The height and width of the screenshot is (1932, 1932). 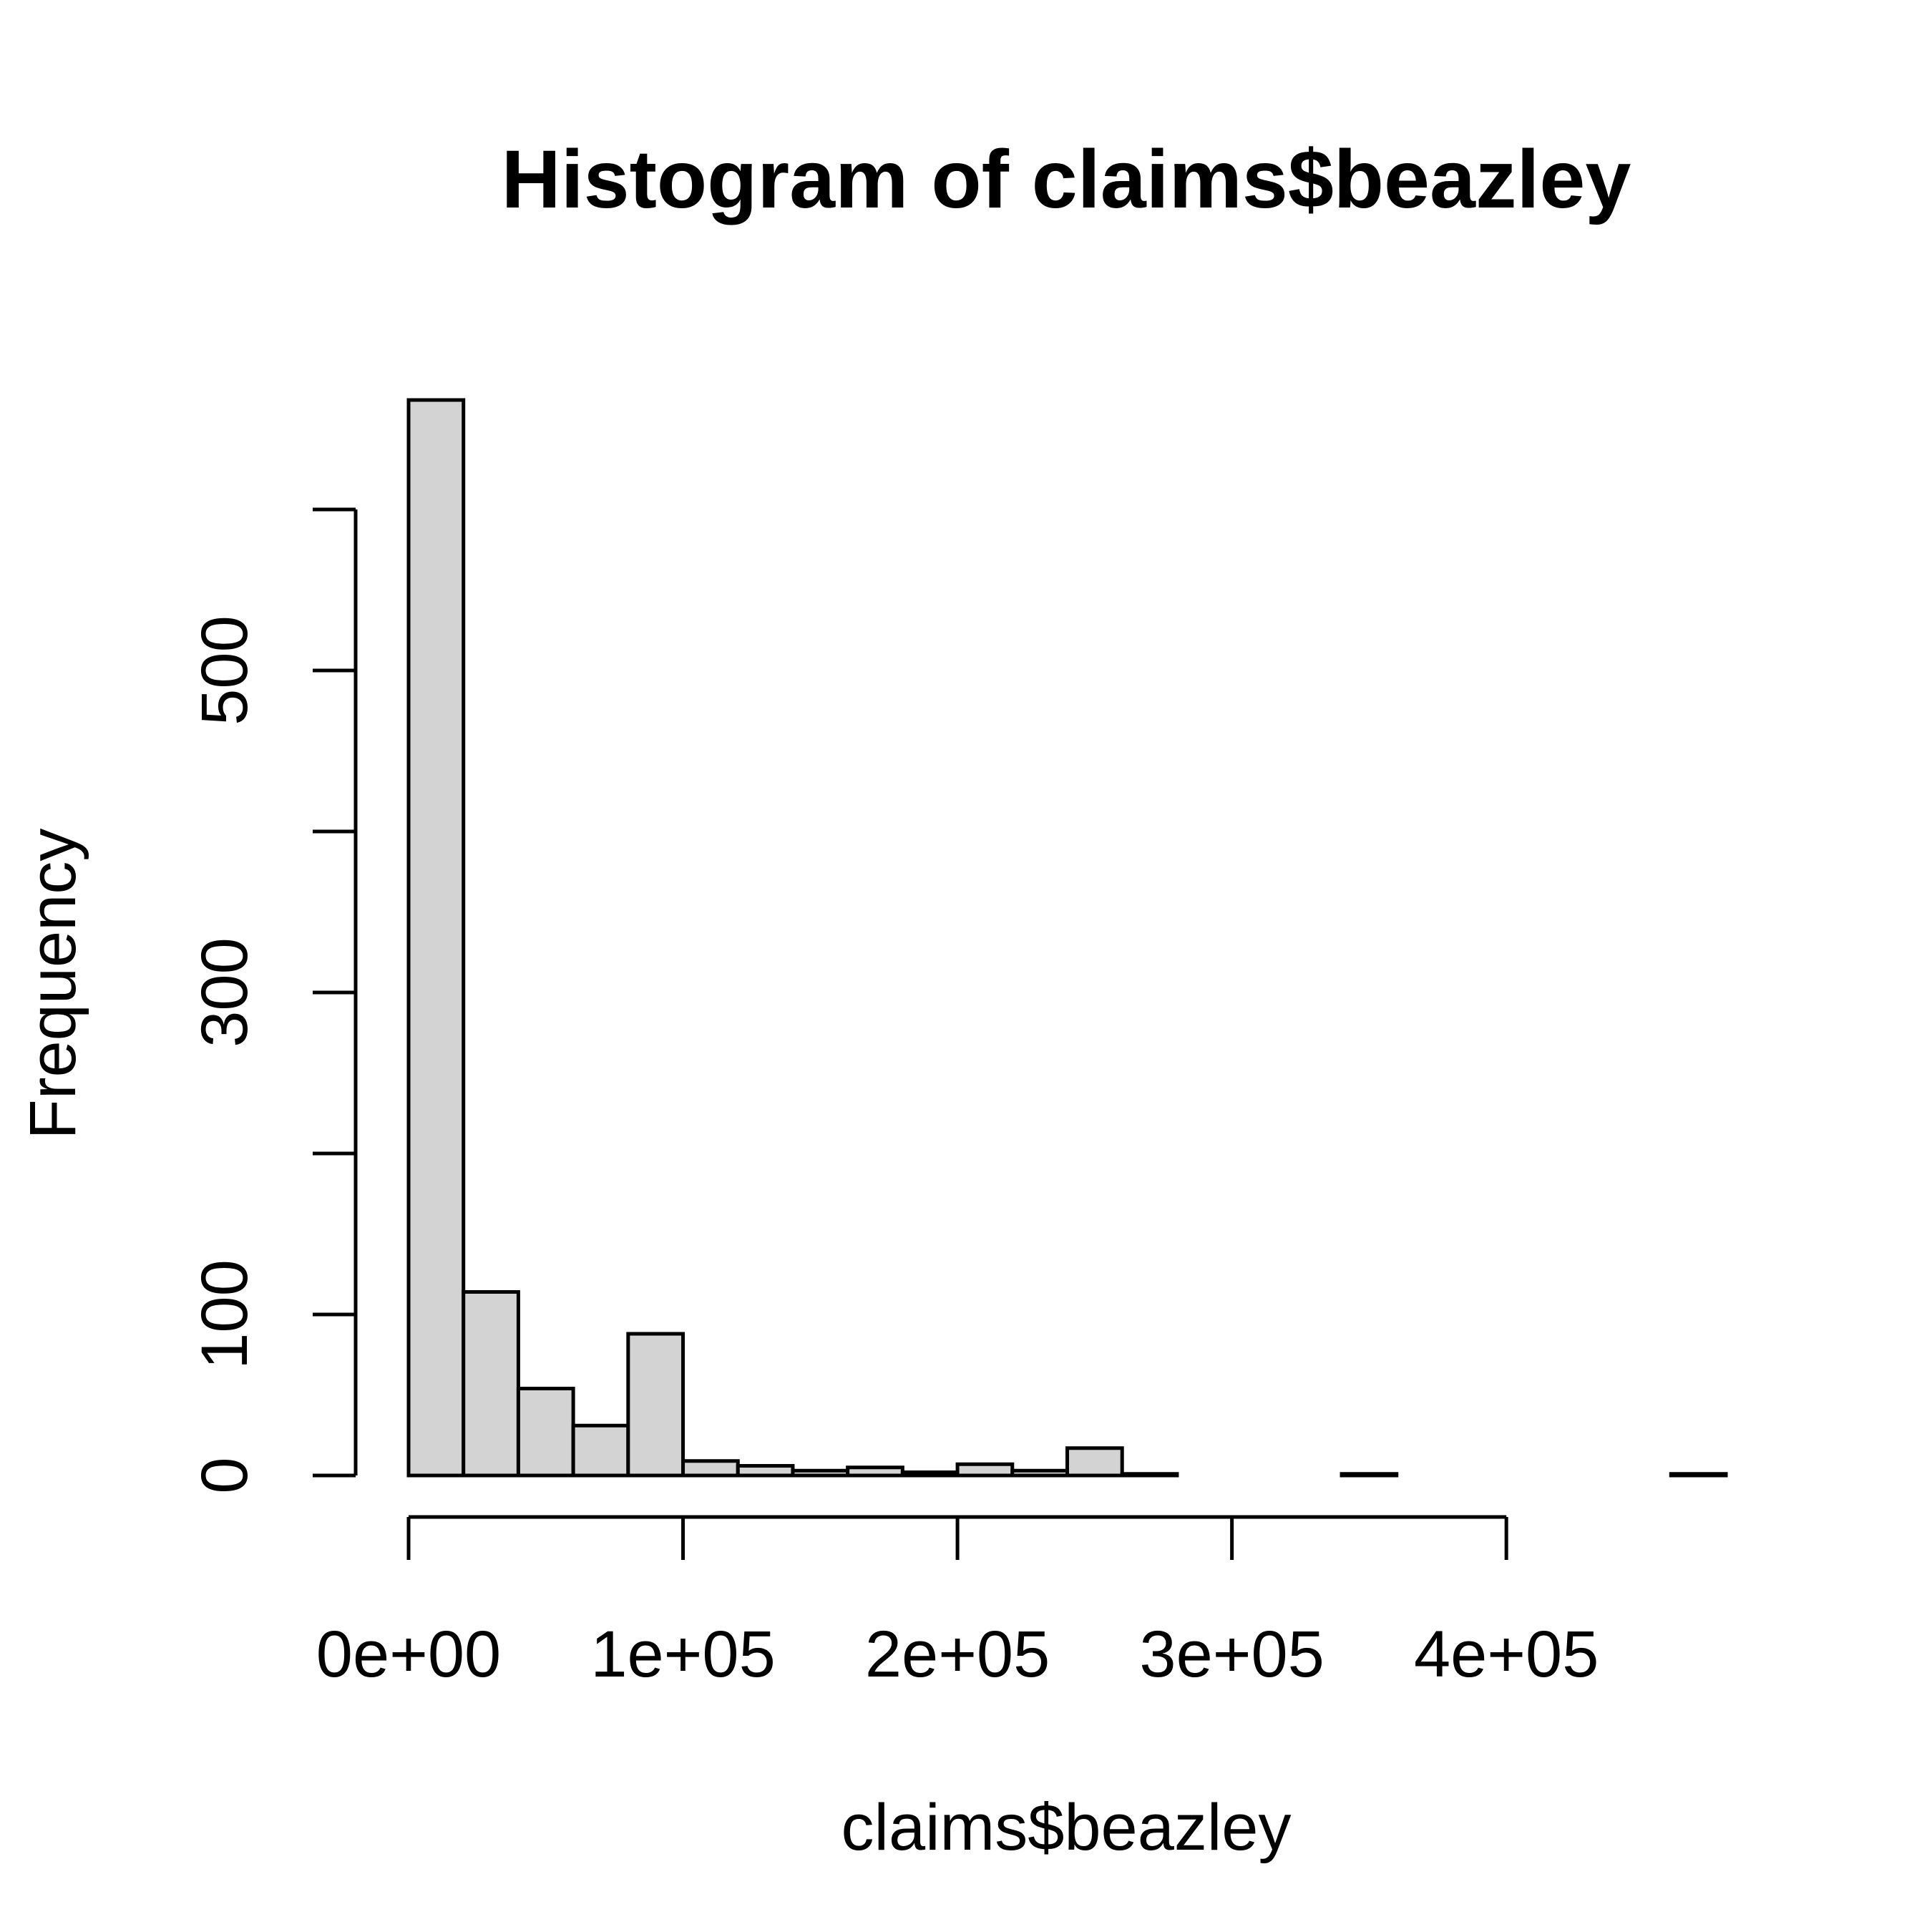 I want to click on y-tick-label: 100, so click(x=224, y=1314).